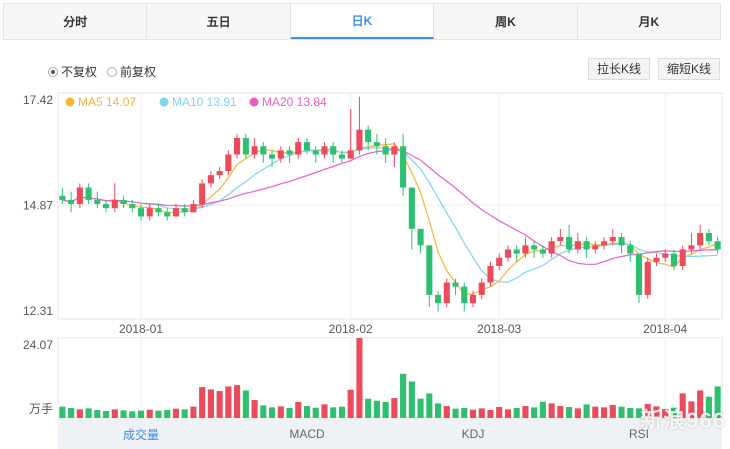 The height and width of the screenshot is (449, 730). What do you see at coordinates (41, 409) in the screenshot?
I see `volume-unit-label: 万手` at bounding box center [41, 409].